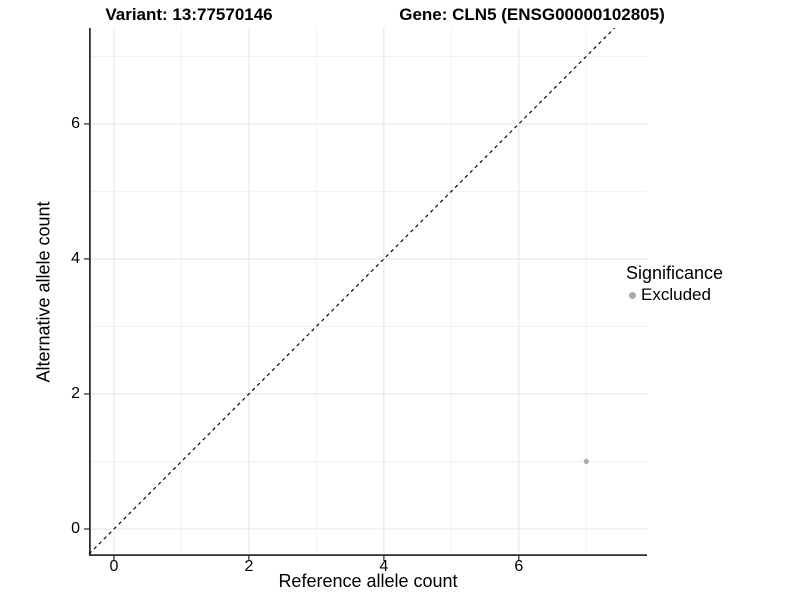 The height and width of the screenshot is (600, 800). I want to click on legend-point-icon, so click(632, 295).